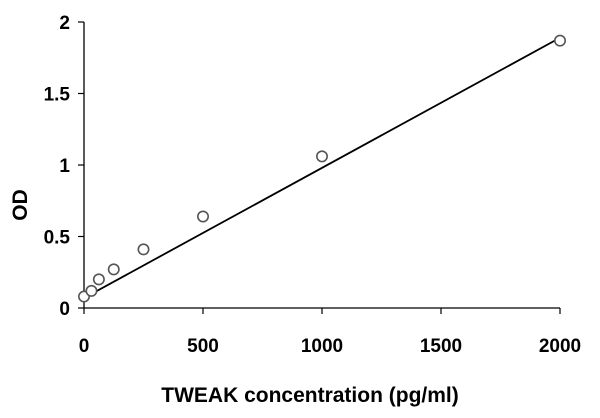 This screenshot has width=600, height=418. I want to click on x-tick-label: 1000, so click(322, 346).